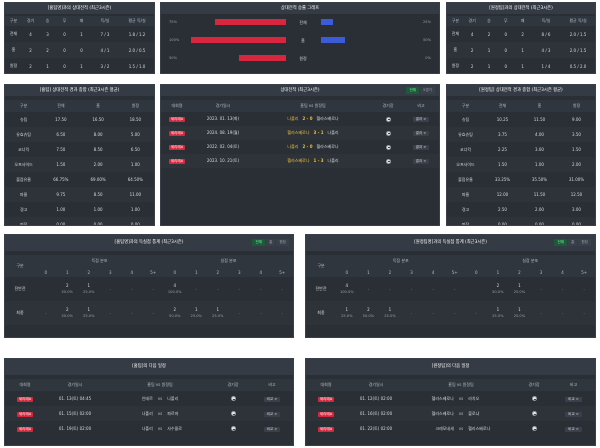 Image resolution: width=600 pixels, height=448 pixels. Describe the element at coordinates (135, 134) in the screenshot. I see `cell: 5.00` at that location.